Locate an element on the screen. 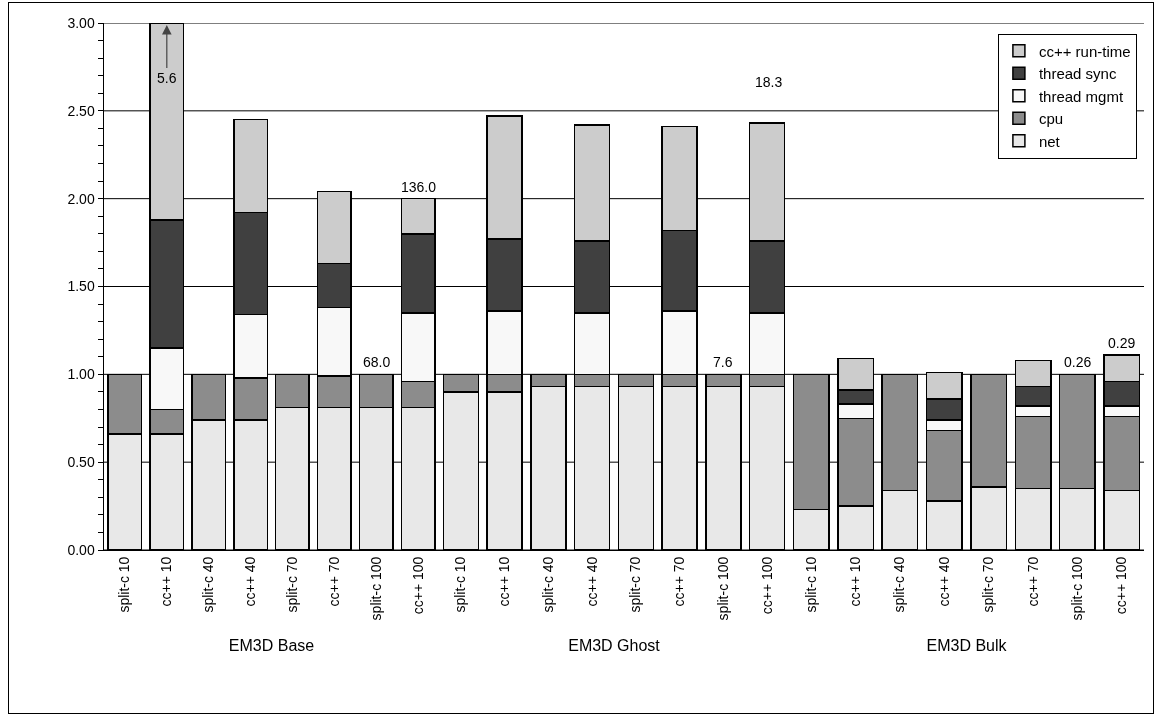 This screenshot has width=1157, height=717. legend-label: thread mgmt is located at coordinates (1081, 96).